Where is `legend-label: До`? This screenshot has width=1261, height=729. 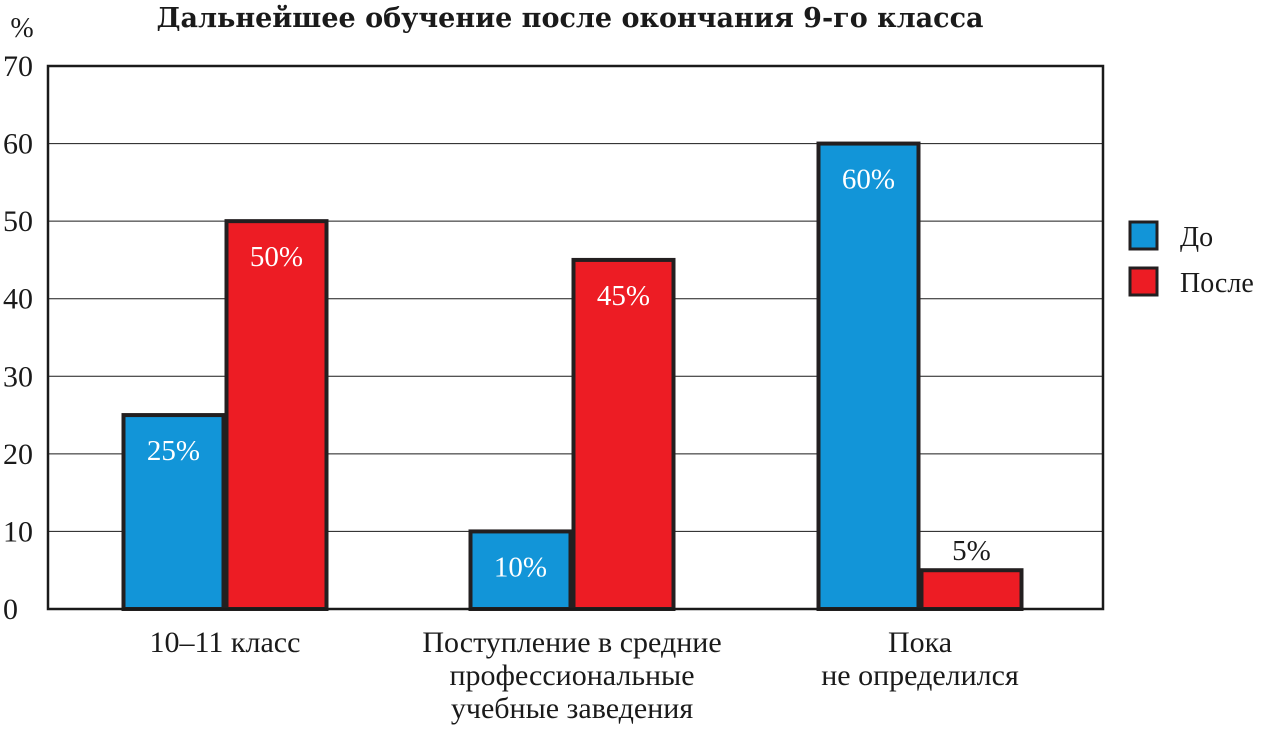 legend-label: До is located at coordinates (1196, 237).